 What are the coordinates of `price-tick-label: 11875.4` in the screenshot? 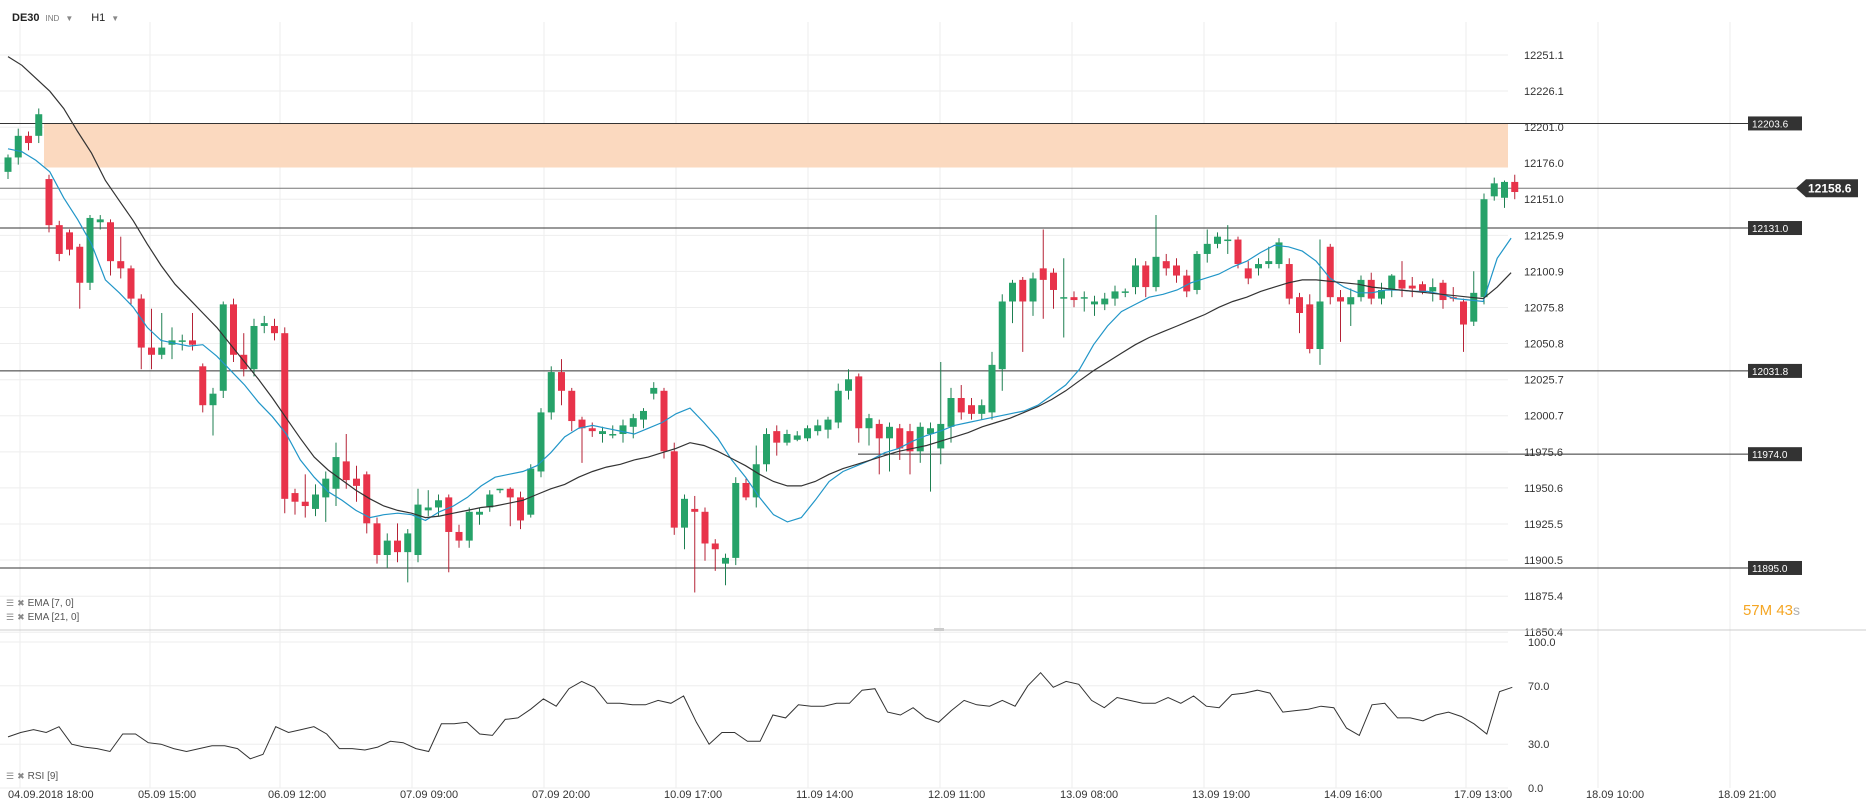 It's located at (1543, 597).